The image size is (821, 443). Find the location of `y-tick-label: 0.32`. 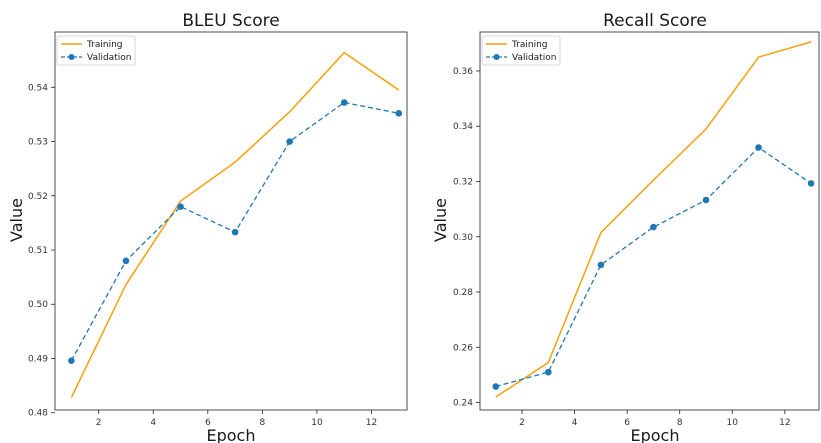

y-tick-label: 0.32 is located at coordinates (463, 182).